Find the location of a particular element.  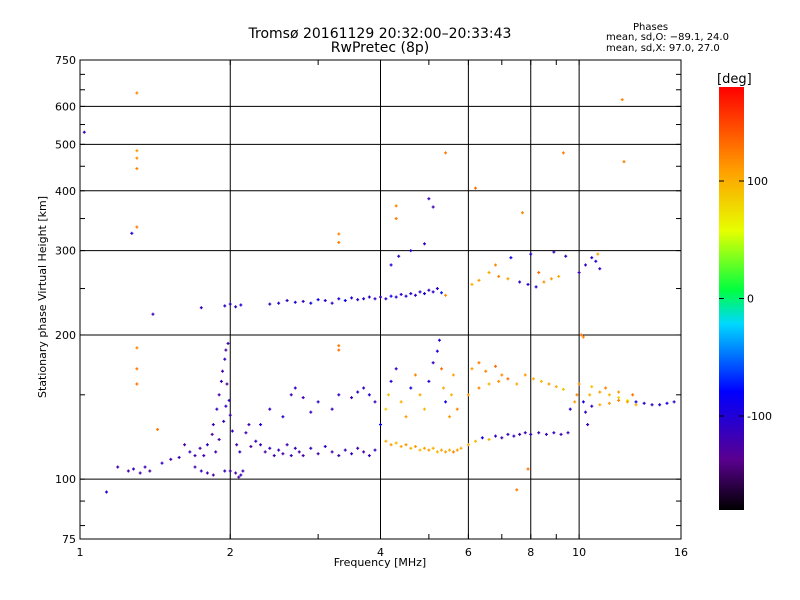

phases-legend-o: mean, sd,O: −89.1, 24.0 is located at coordinates (667, 37).